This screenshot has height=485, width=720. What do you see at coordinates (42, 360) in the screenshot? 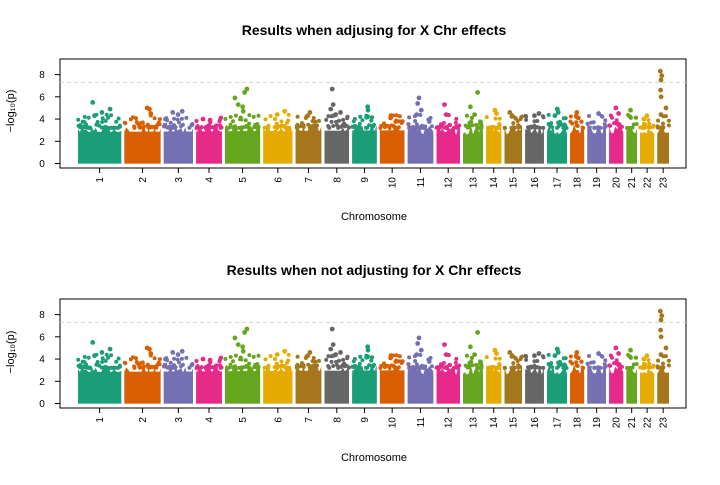
I see `y-tick-label: 4` at bounding box center [42, 360].